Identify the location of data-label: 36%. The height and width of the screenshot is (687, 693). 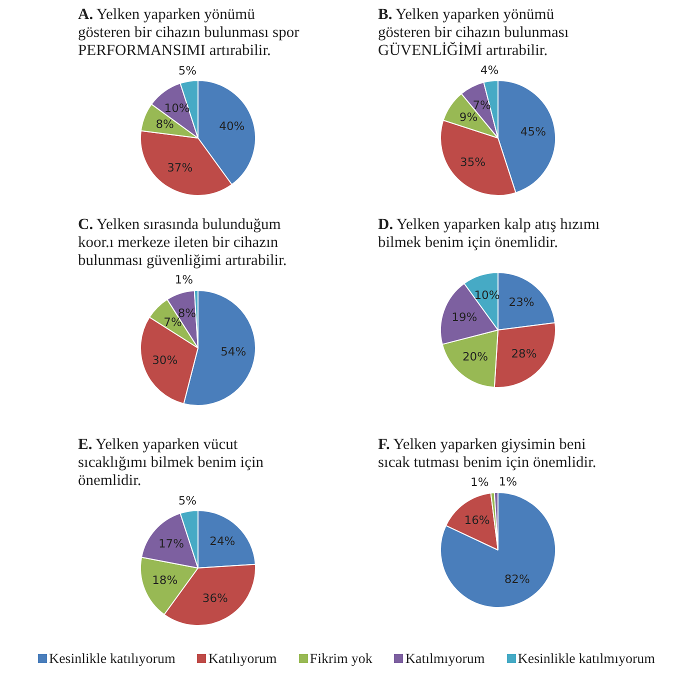
(215, 598).